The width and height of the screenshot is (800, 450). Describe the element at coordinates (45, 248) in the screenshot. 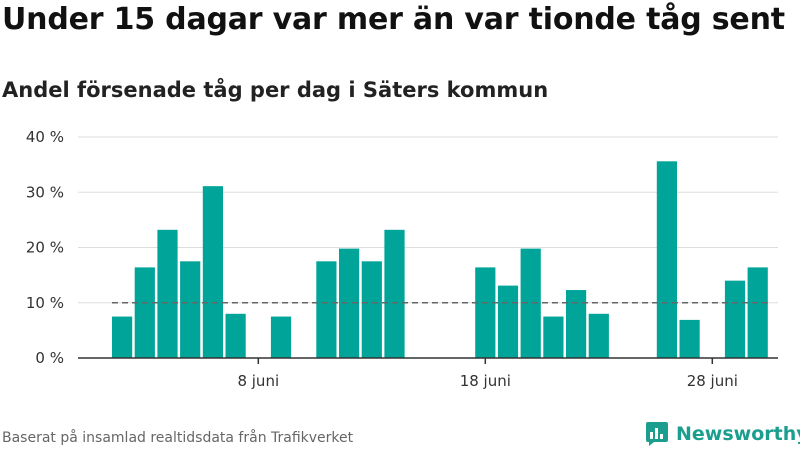

I see `y-tick-label: 20 %` at that location.